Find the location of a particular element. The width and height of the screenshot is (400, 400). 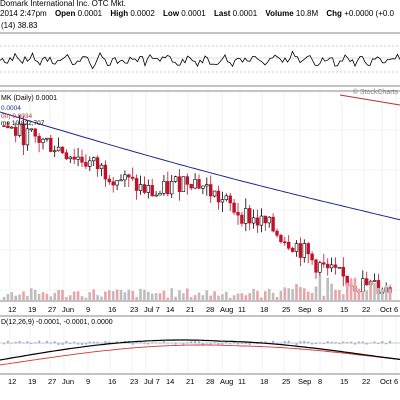

x-tick-label-bottom: 12 is located at coordinates (12, 381).